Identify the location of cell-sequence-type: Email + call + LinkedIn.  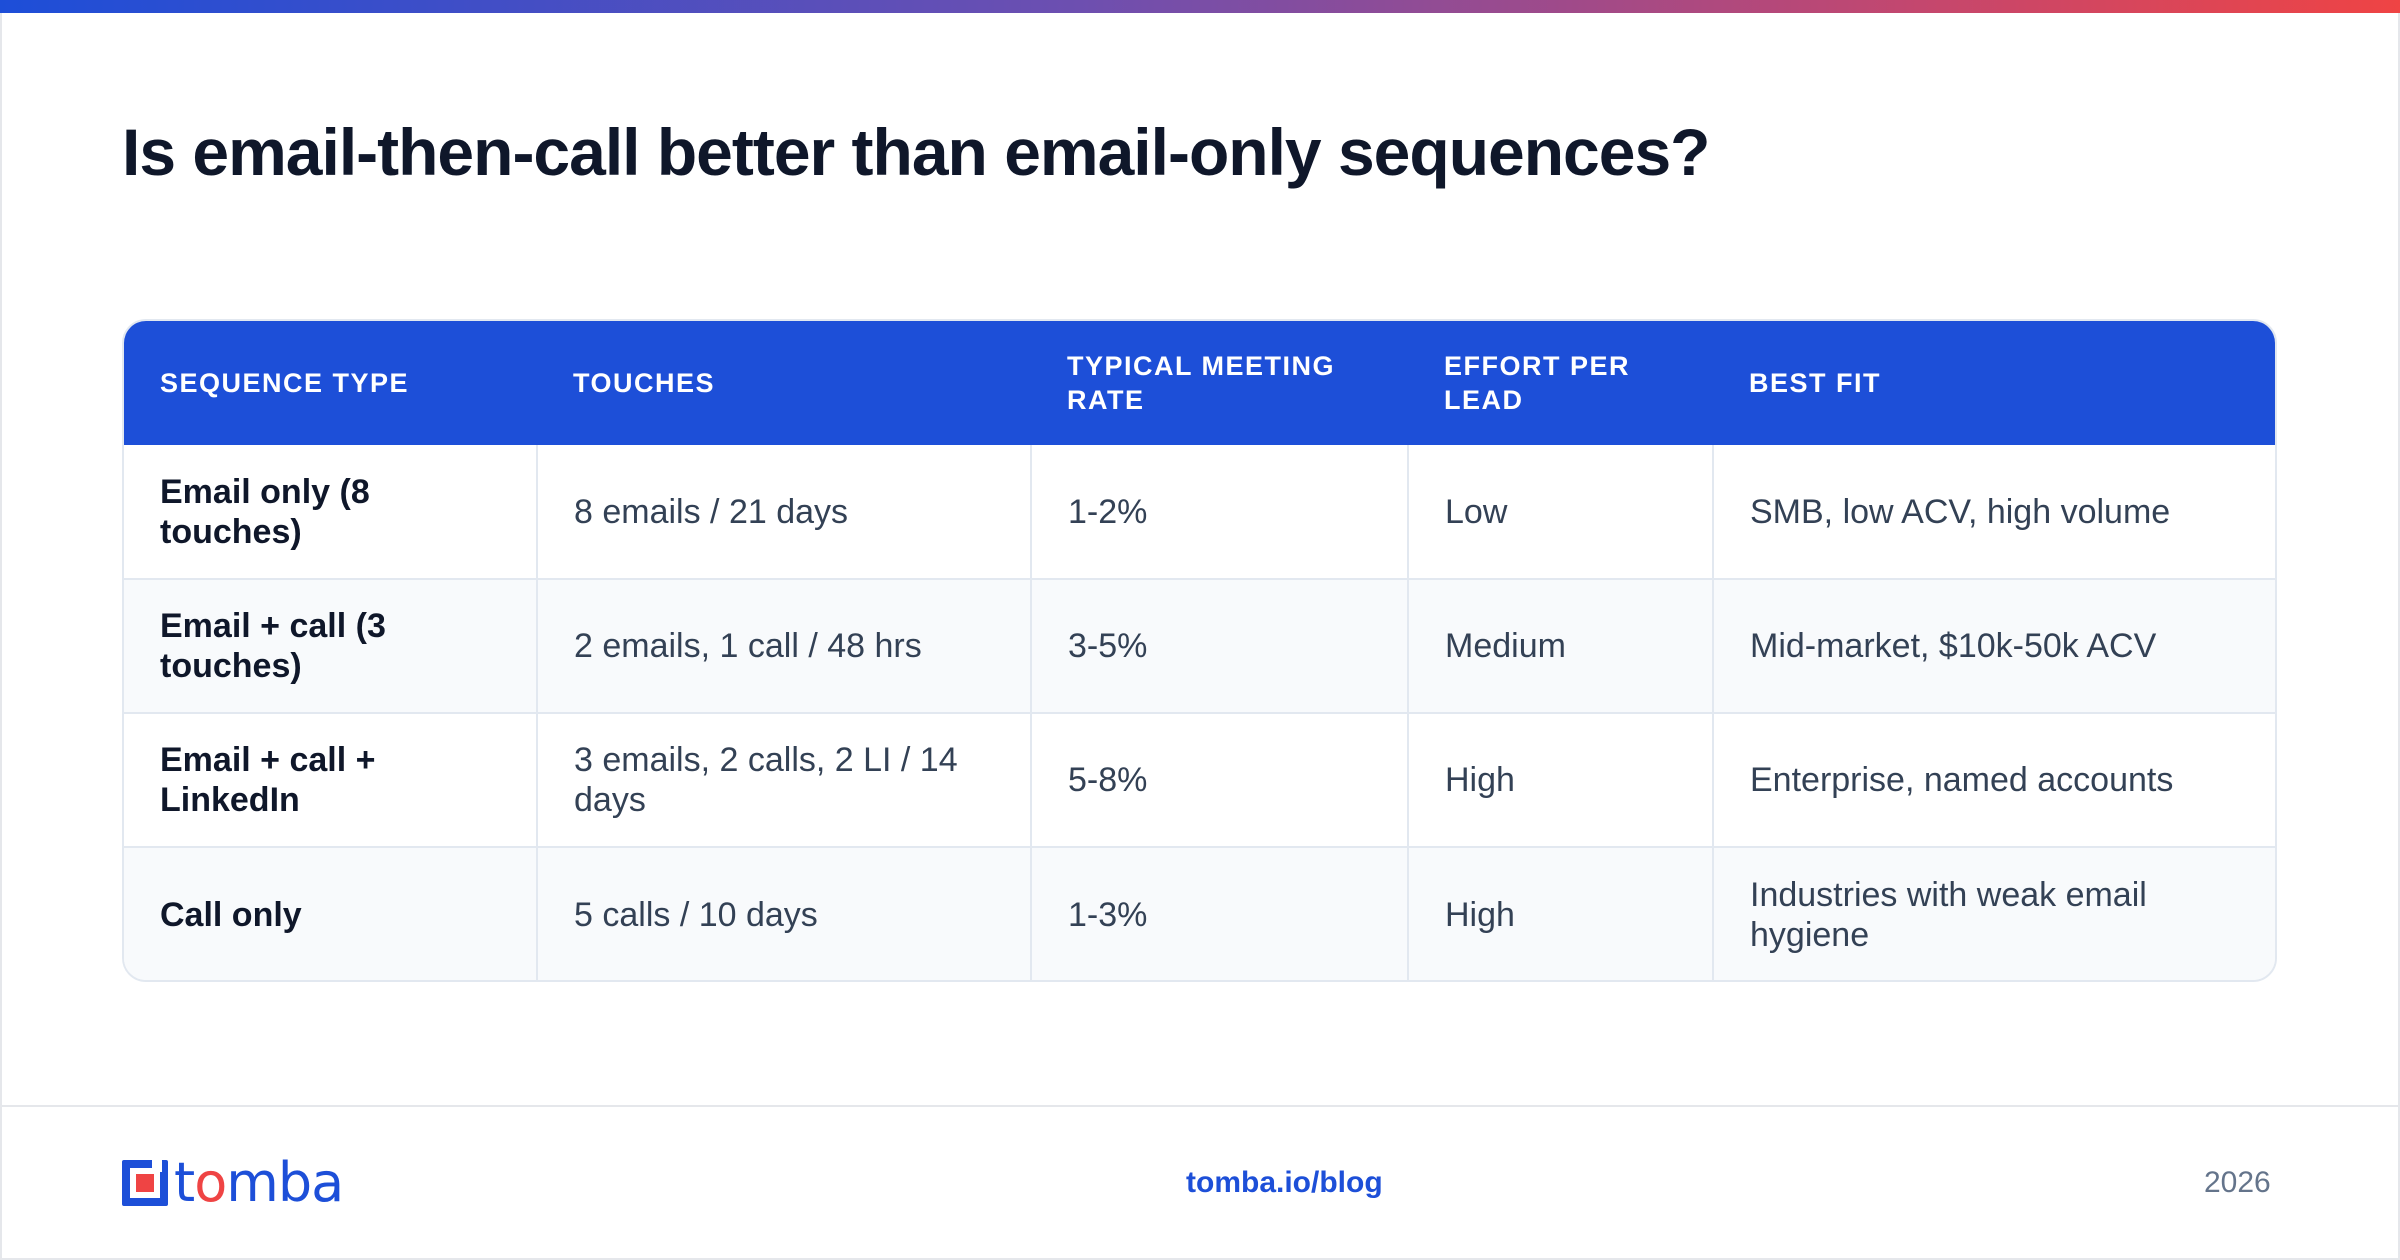
(330, 779).